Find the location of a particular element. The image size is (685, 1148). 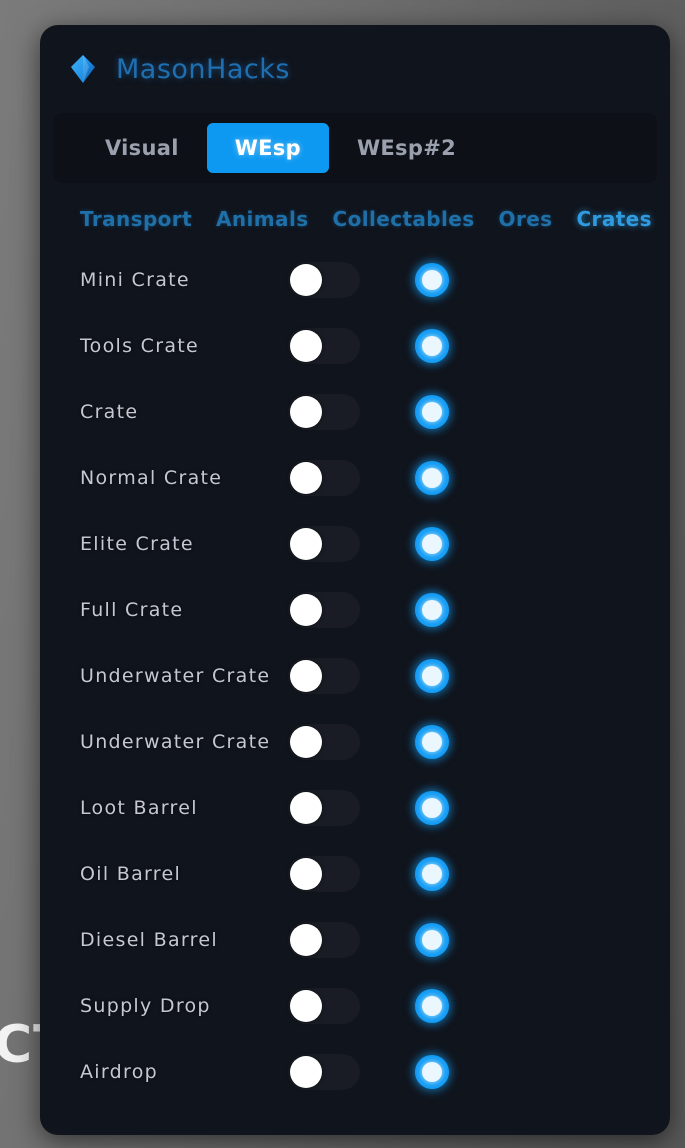

tab-visual: Visual is located at coordinates (142, 148).